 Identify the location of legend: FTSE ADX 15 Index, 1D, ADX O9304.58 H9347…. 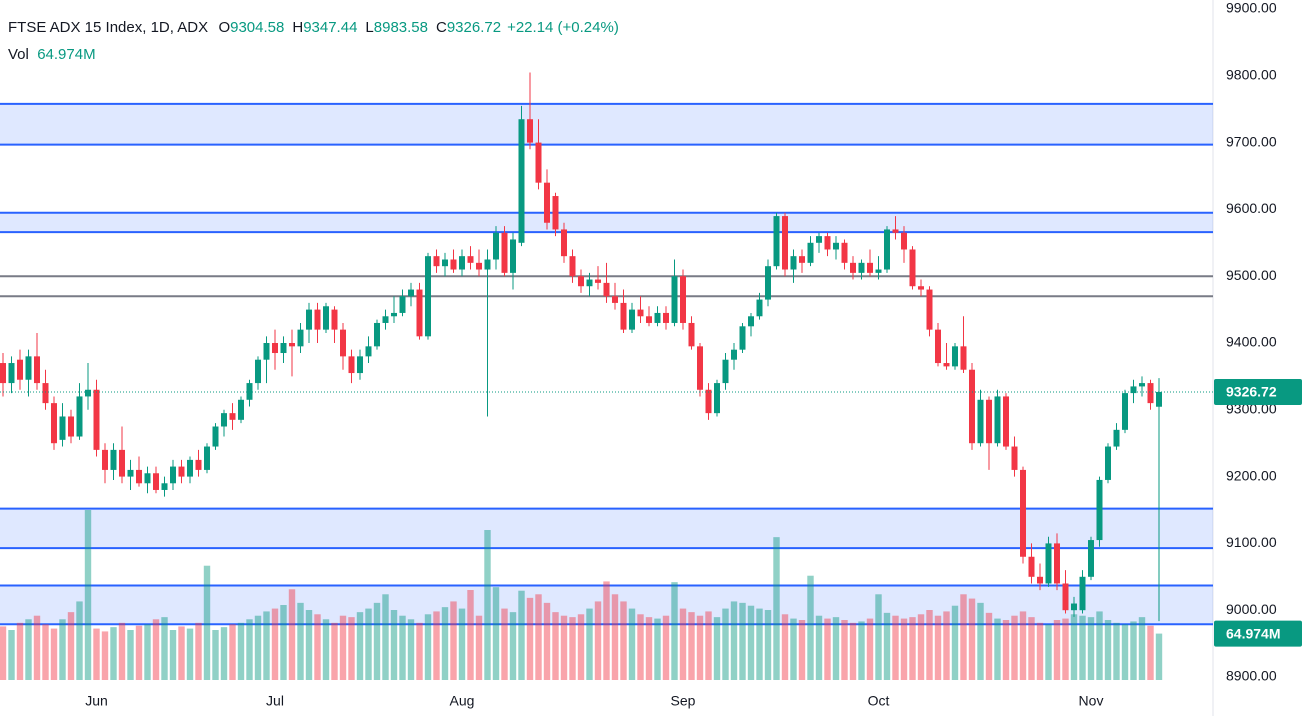
(316, 41).